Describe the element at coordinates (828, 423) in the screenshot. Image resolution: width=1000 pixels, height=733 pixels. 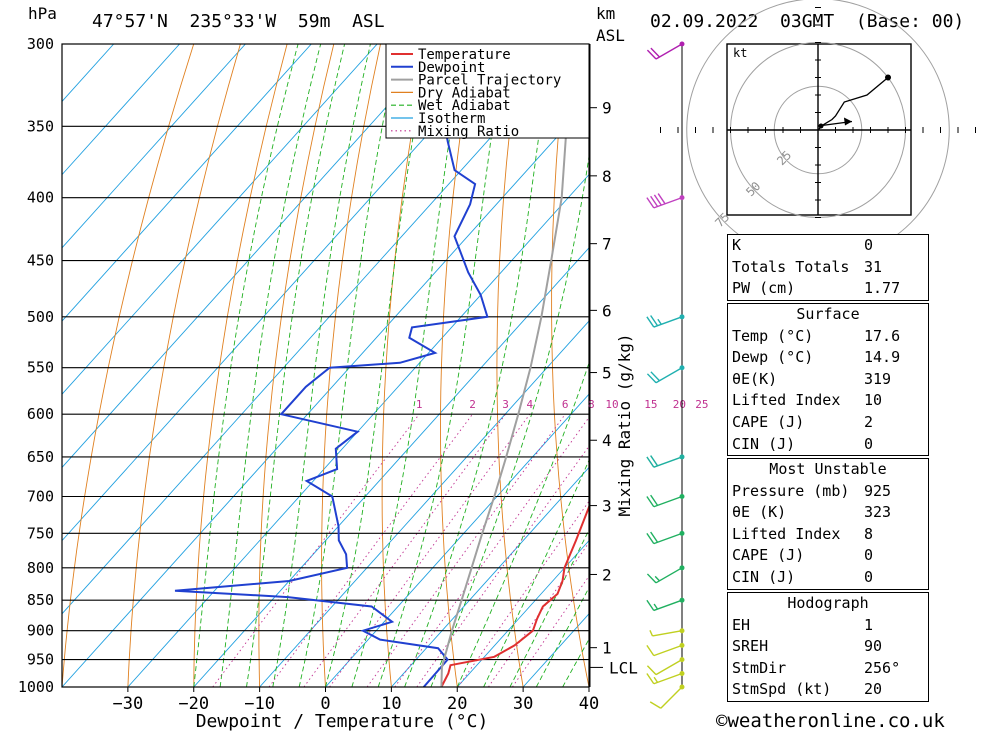
I see `table-row: CAPE (J) 2` at that location.